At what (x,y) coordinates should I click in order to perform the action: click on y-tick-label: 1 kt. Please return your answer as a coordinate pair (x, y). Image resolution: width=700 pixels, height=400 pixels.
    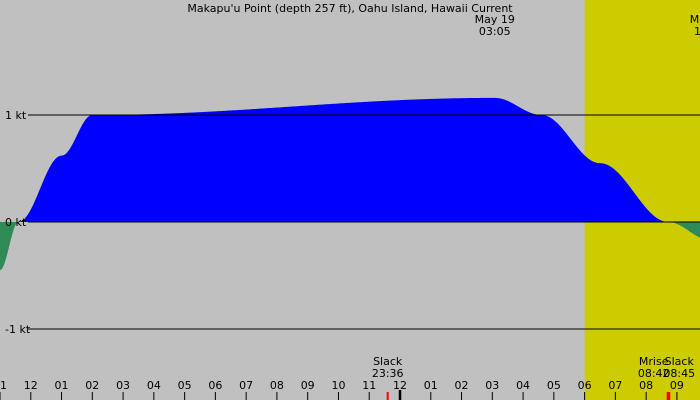
    Looking at the image, I should click on (16, 115).